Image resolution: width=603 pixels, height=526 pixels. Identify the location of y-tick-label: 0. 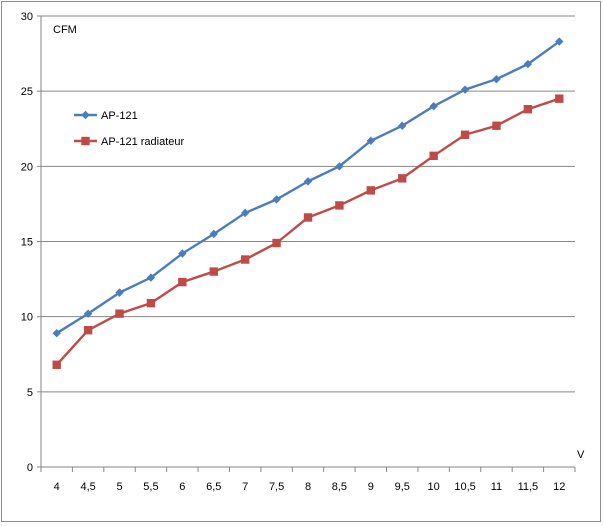
(30, 468).